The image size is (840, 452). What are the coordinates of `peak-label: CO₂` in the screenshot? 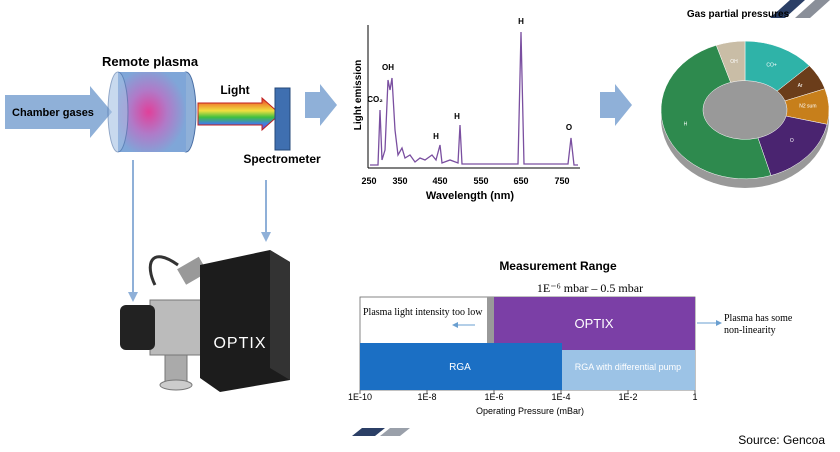 It's located at (375, 99).